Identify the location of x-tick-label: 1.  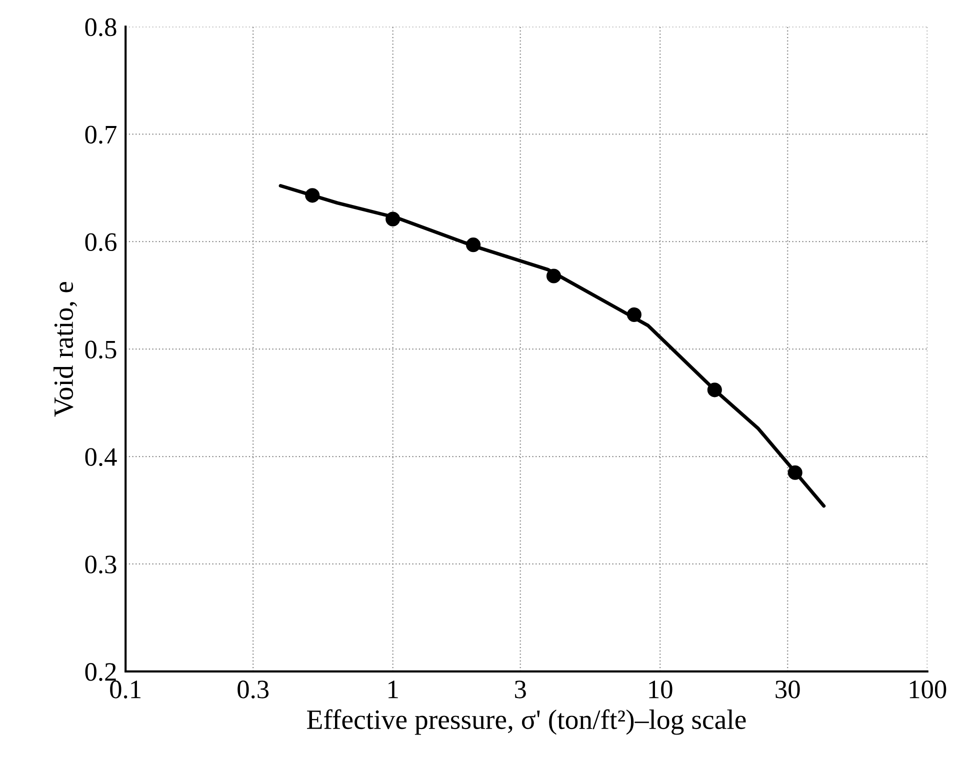
(393, 689).